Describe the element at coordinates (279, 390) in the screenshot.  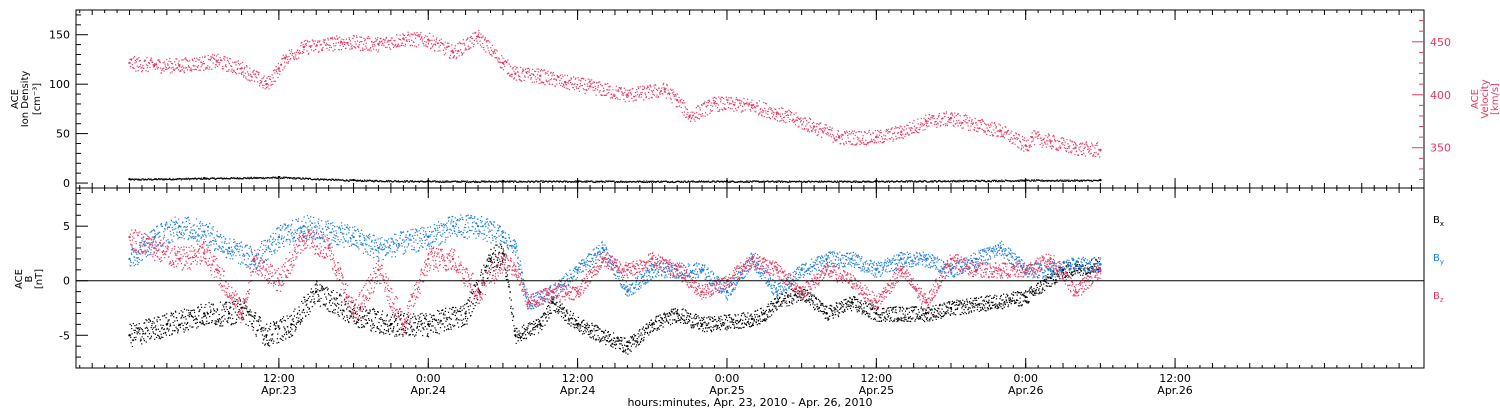
I see `xtick-date-label: Apr.23` at that location.